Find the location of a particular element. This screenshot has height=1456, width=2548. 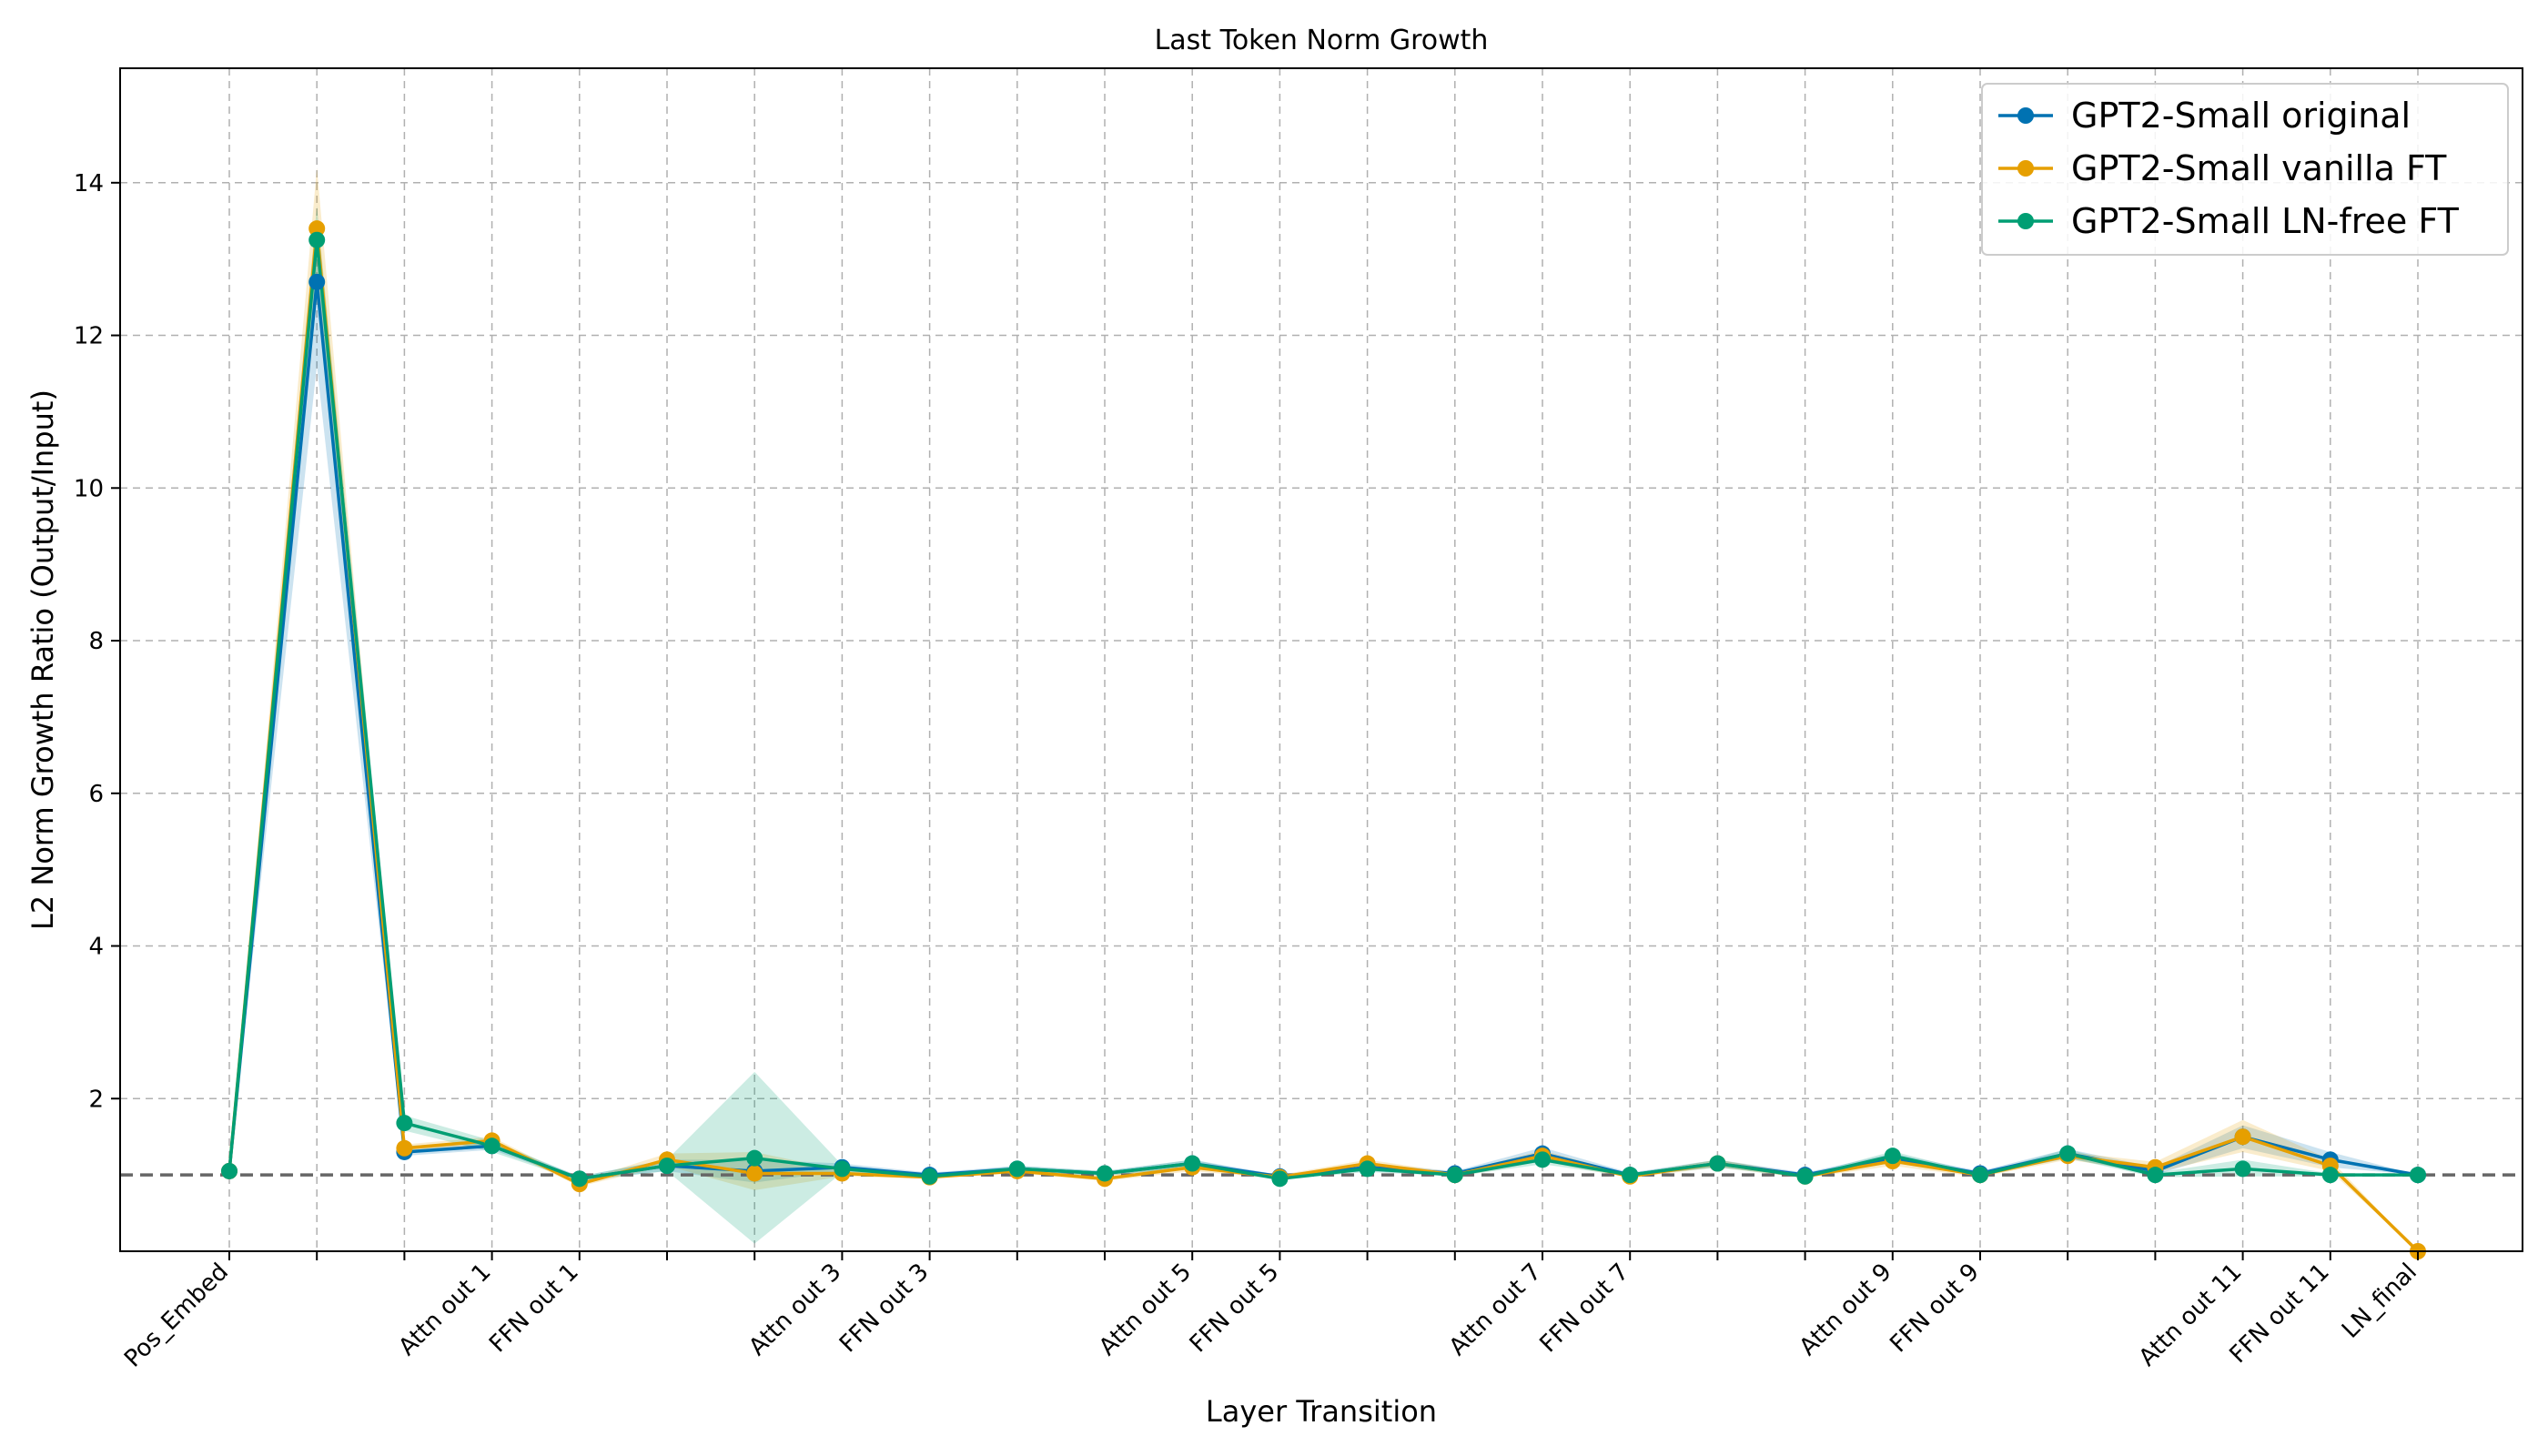

x-tick-label: FFN out 3 is located at coordinates (885, 1309).